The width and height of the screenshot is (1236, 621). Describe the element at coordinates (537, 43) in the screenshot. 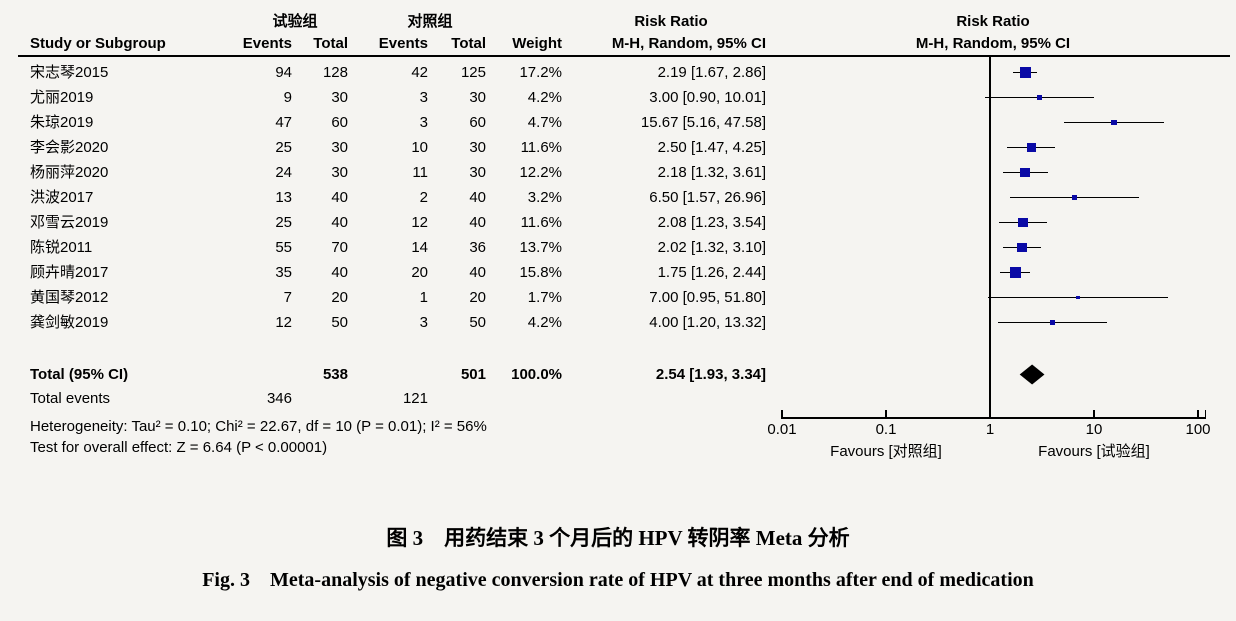

I see `weight-col-header: Weight` at that location.